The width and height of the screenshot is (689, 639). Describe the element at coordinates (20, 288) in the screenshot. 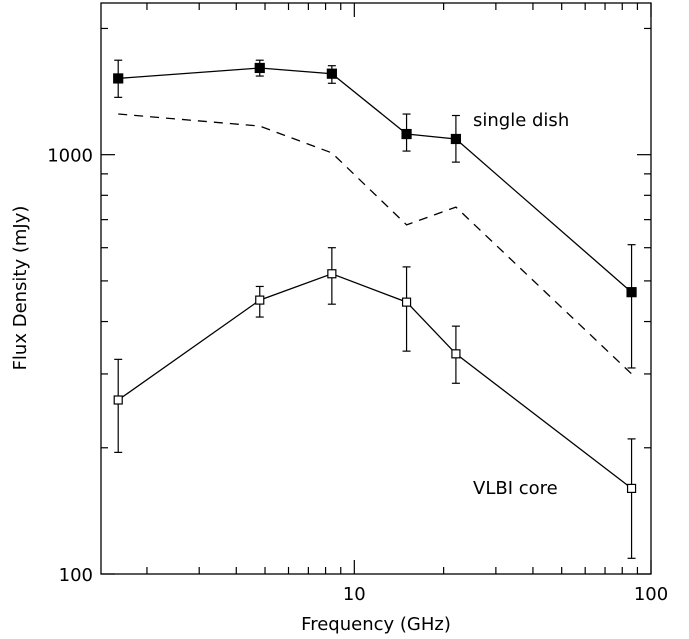

I see `y-axis-label: Flux Density (mJy)` at that location.